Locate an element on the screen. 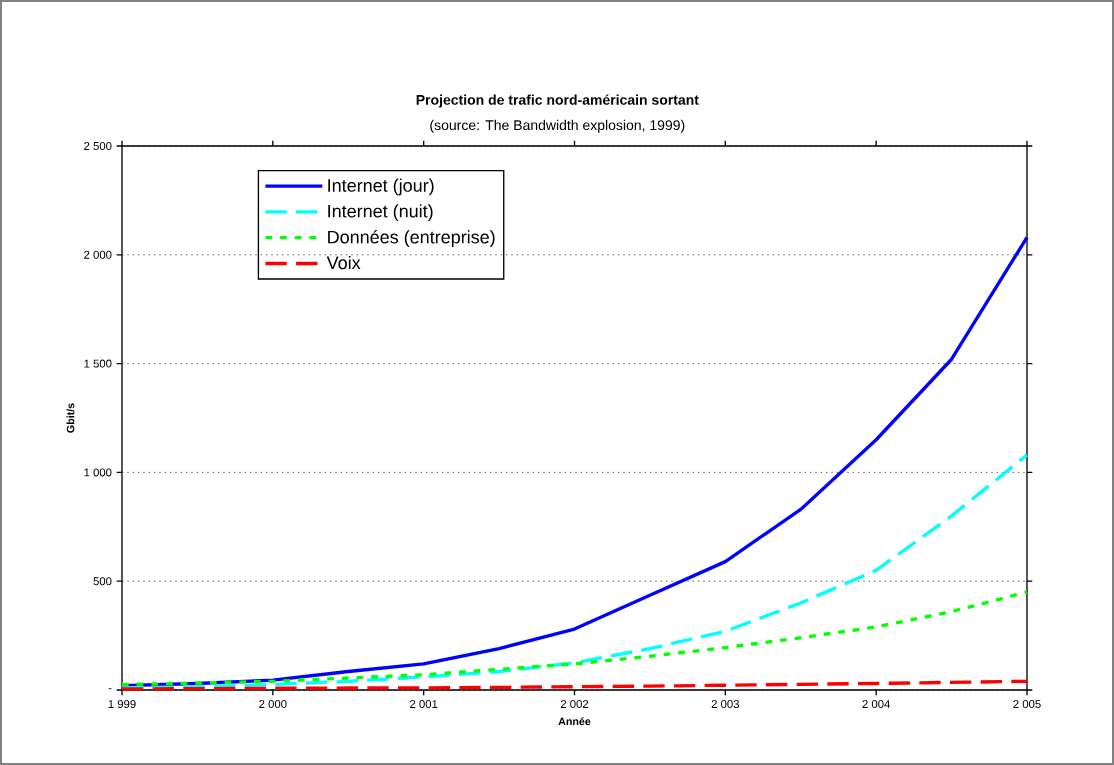  y-axis-title: Gbit/s is located at coordinates (70, 418).